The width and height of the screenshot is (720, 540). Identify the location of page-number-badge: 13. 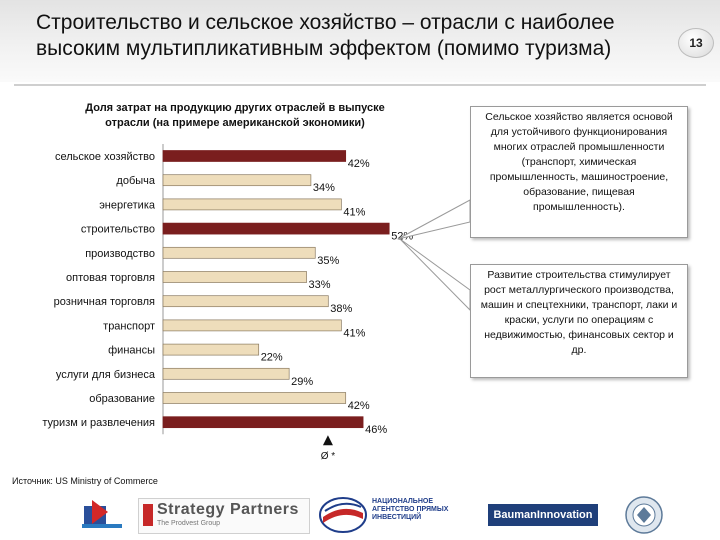
(696, 43).